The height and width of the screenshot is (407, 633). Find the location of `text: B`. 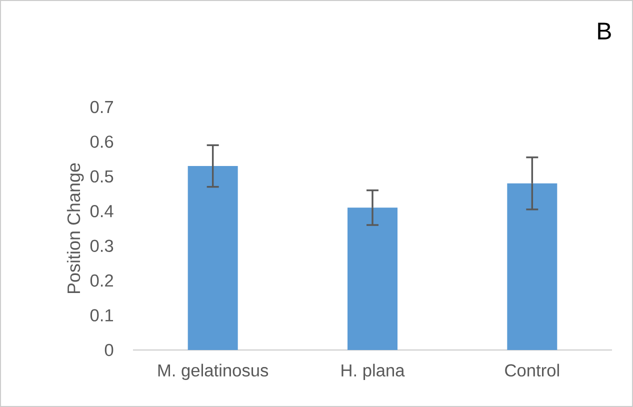

text: B is located at coordinates (604, 31).